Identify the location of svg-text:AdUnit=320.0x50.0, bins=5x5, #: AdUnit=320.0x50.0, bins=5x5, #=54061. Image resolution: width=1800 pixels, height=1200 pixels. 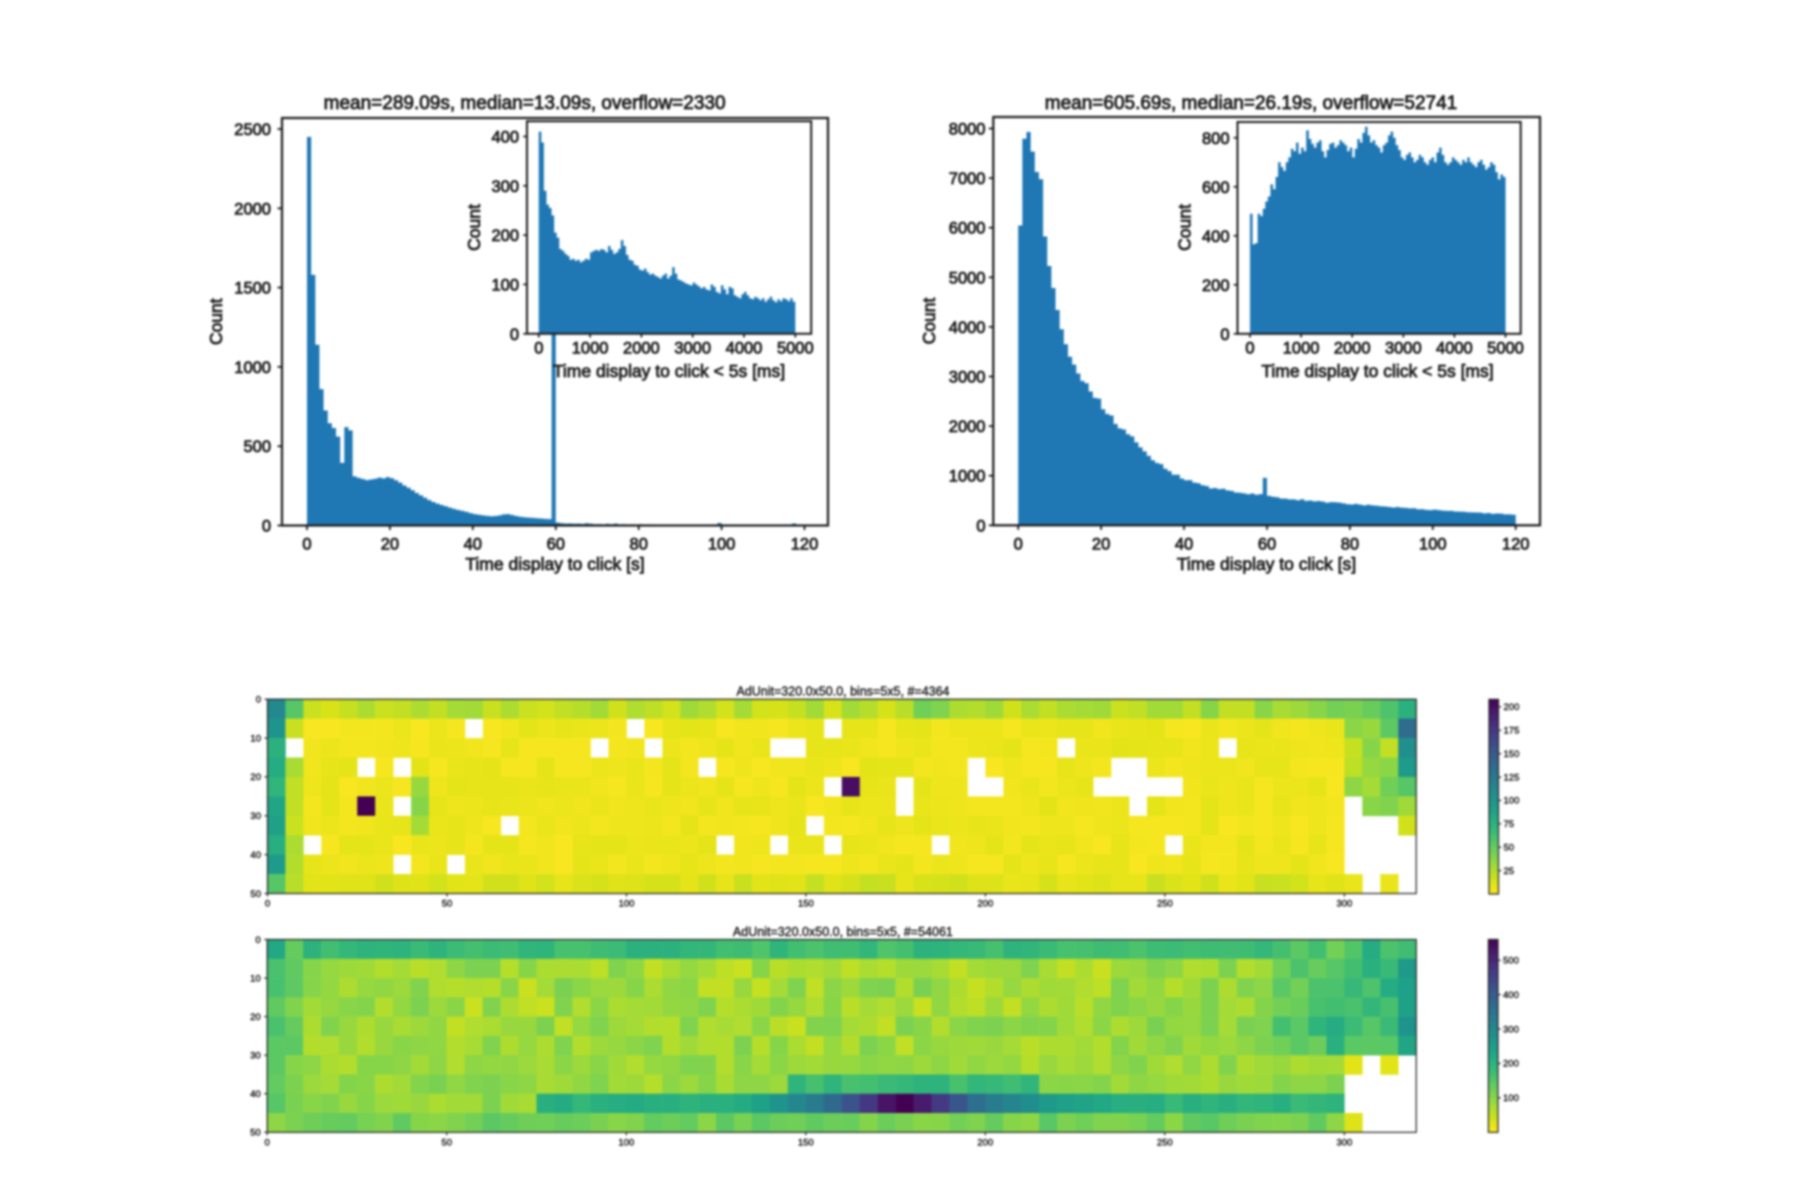
(843, 932).